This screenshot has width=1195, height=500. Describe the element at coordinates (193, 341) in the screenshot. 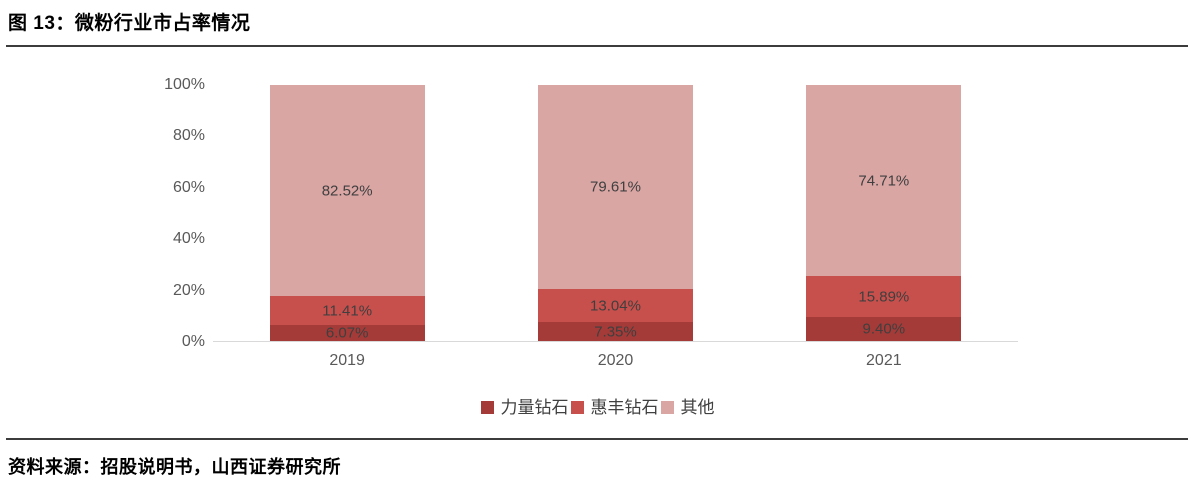

I see `y-tick-label: 0%` at that location.